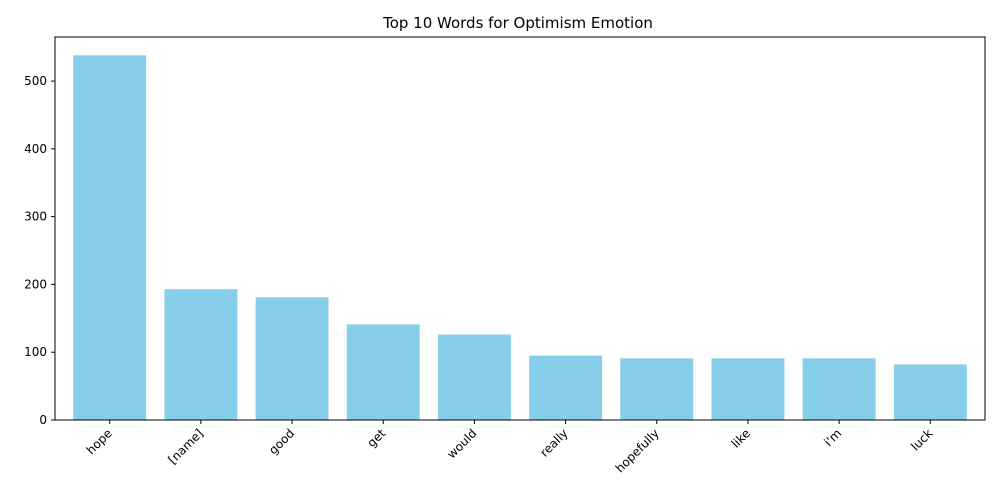 This screenshot has width=1000, height=504. Describe the element at coordinates (281, 441) in the screenshot. I see `x-tick-label-2: good` at that location.